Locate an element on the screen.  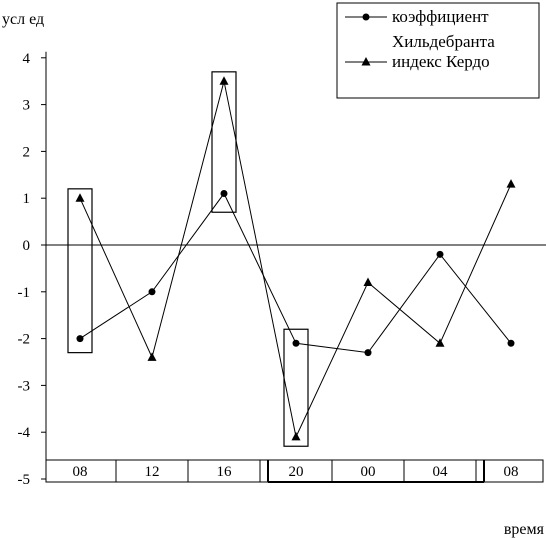
x-axis-title: время is located at coordinates (524, 529).